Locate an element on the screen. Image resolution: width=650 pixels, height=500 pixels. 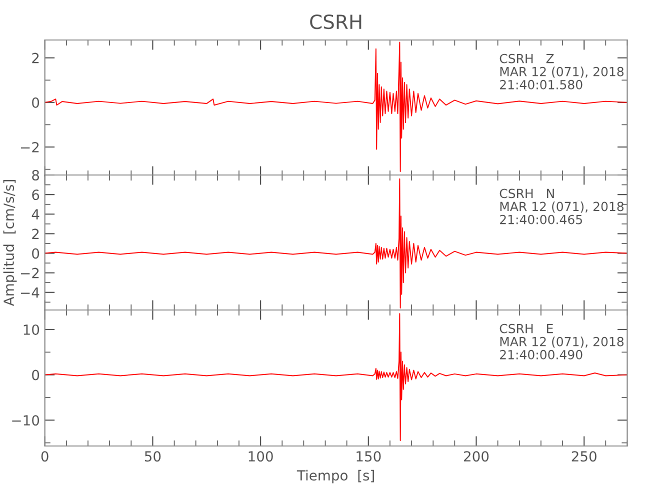
y-tick-label: 6 is located at coordinates (36, 195).